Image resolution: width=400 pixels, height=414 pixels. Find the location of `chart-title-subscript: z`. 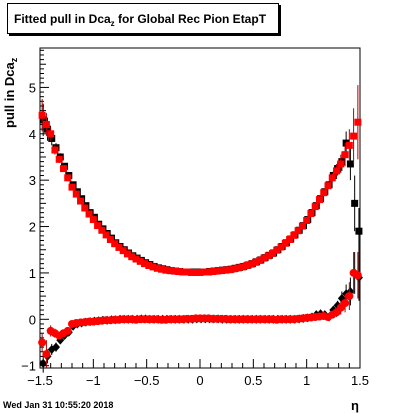

chart-title-subscript: z is located at coordinates (112, 23).